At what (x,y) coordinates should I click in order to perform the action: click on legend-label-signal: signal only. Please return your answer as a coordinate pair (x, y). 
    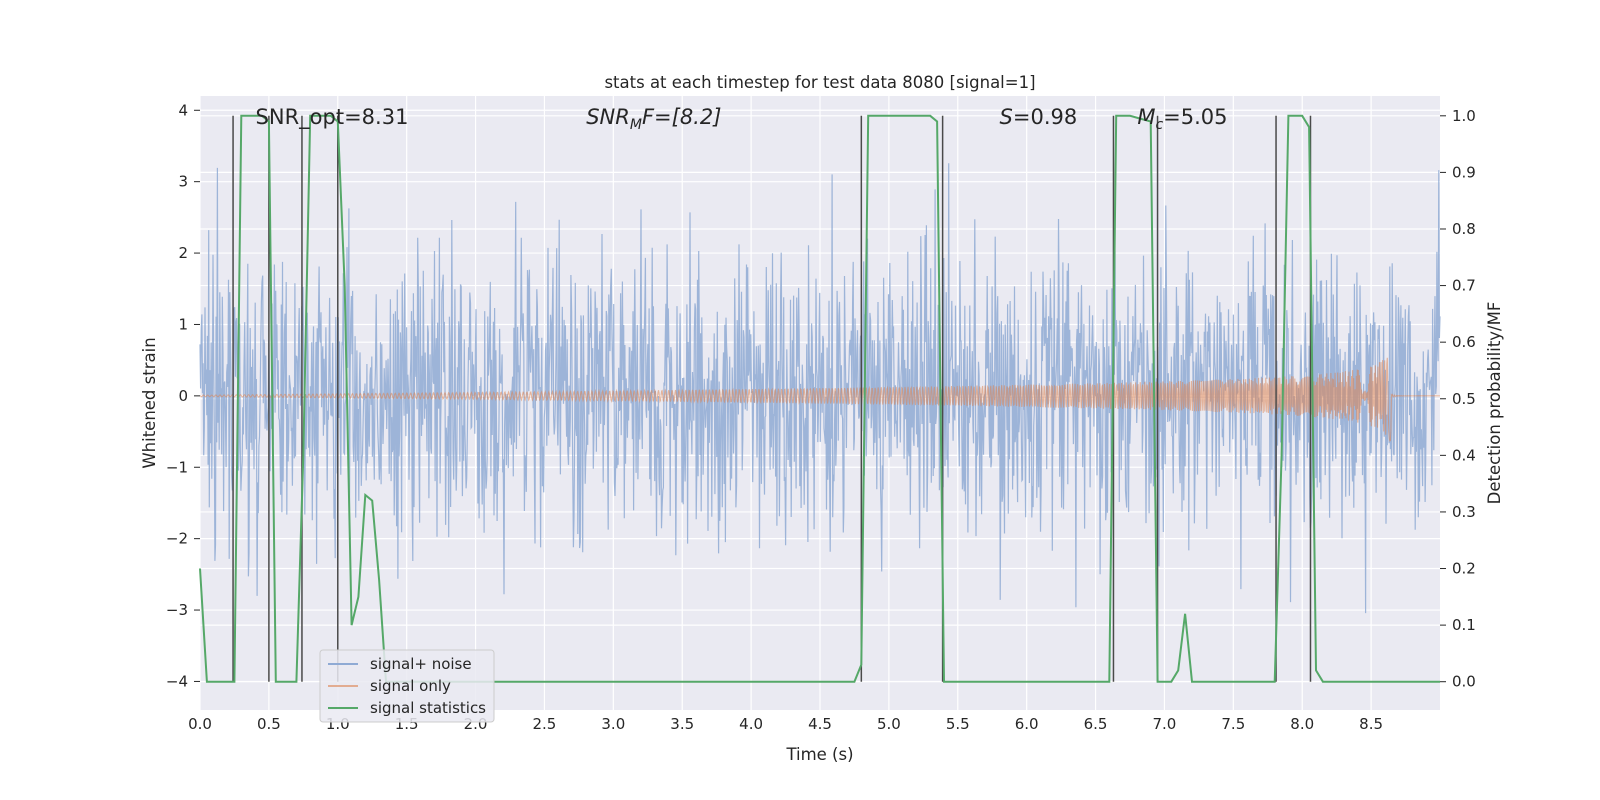
    Looking at the image, I should click on (410, 686).